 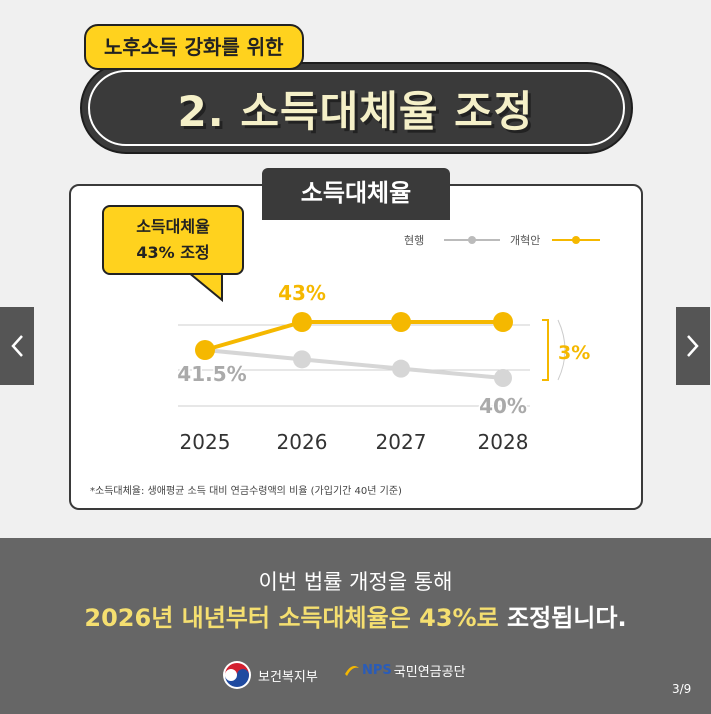 I want to click on legend-current-label: 현행, so click(x=414, y=240).